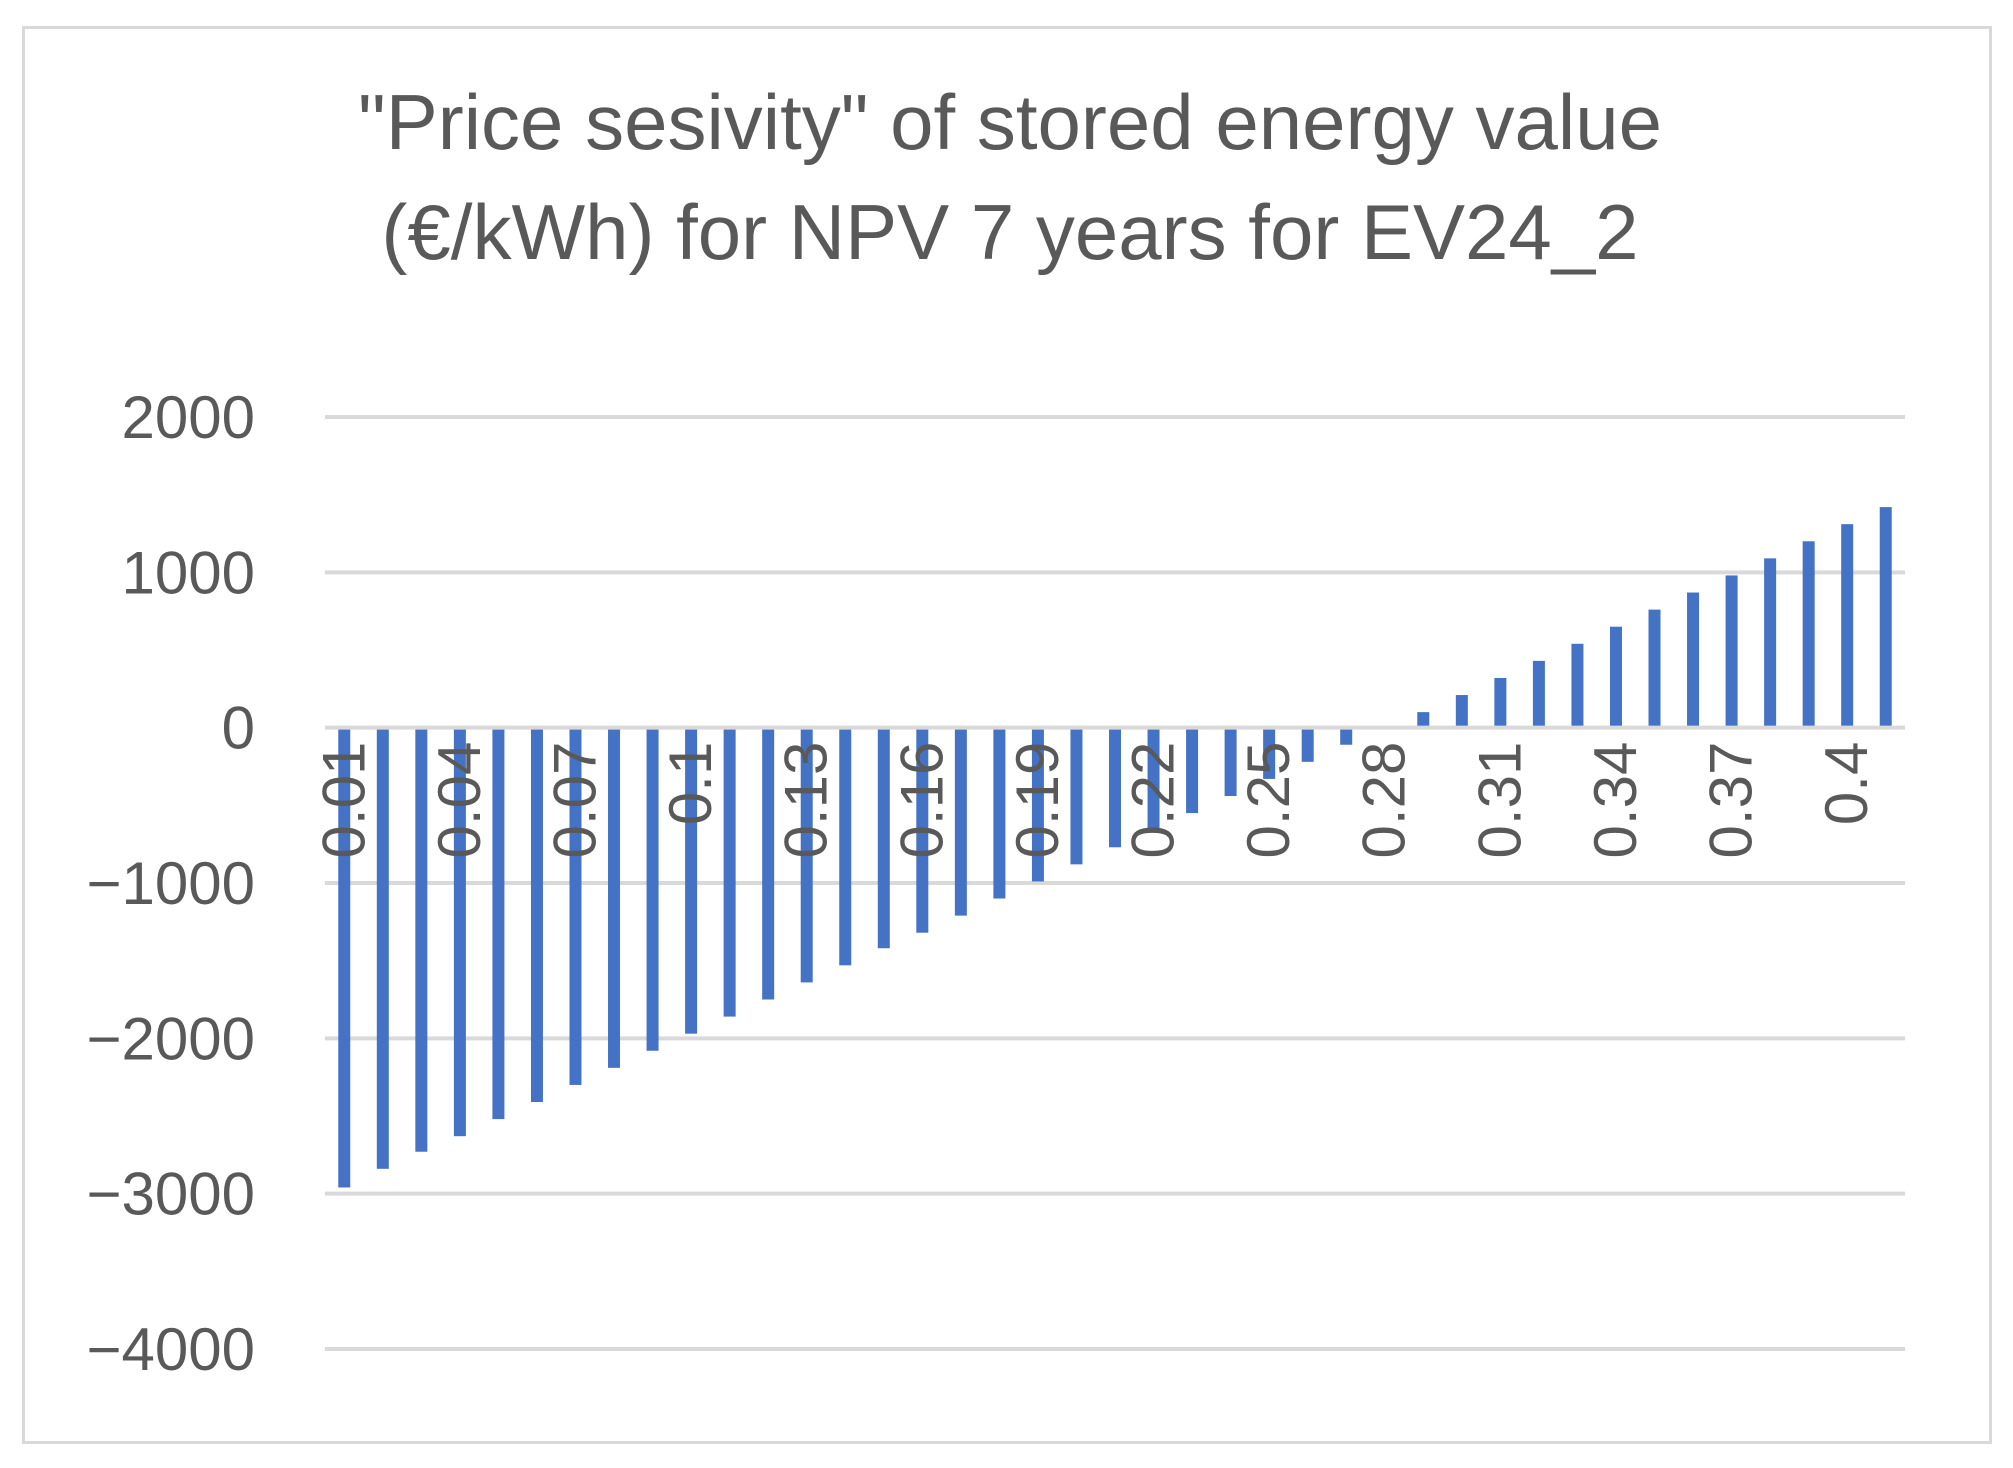 The height and width of the screenshot is (1468, 2013). What do you see at coordinates (768, 863) in the screenshot?
I see `bar-0.12` at bounding box center [768, 863].